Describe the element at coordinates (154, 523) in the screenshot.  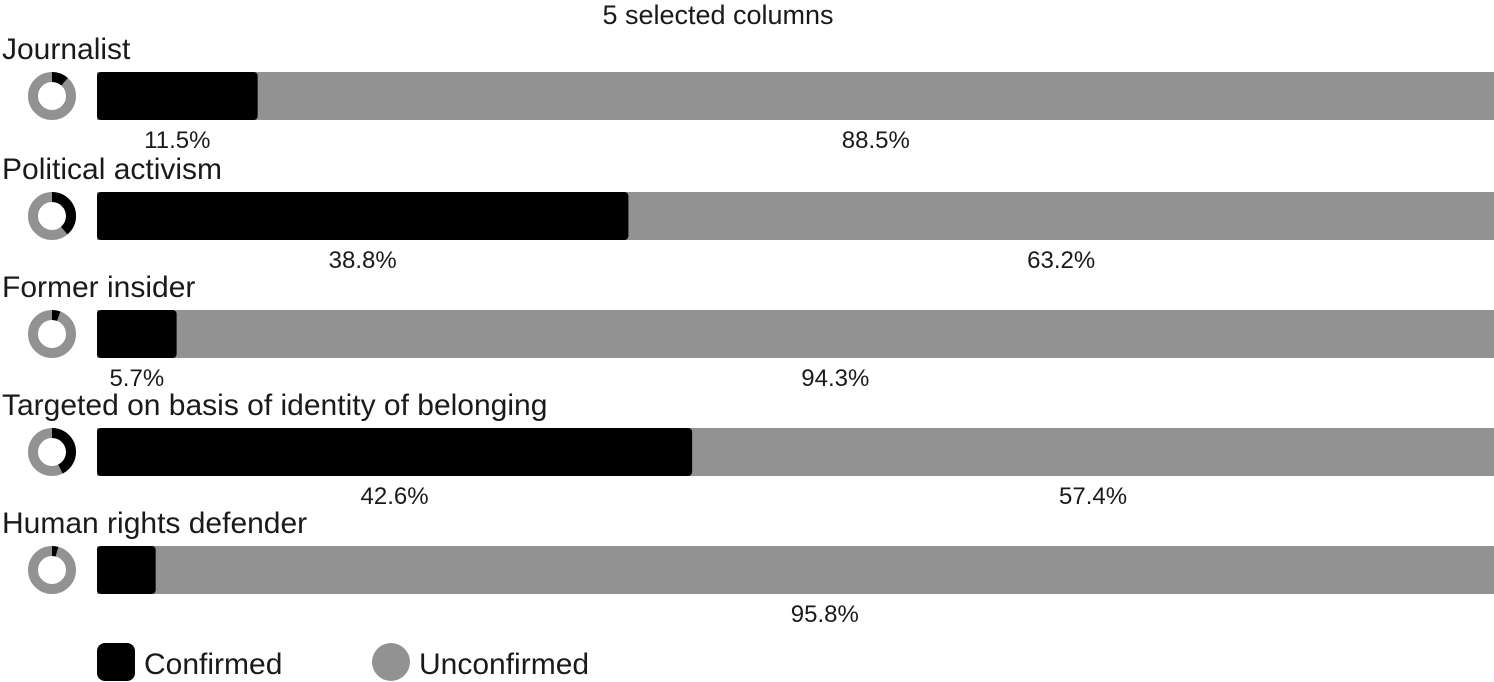
I see `category-label: Human rights defender` at that location.